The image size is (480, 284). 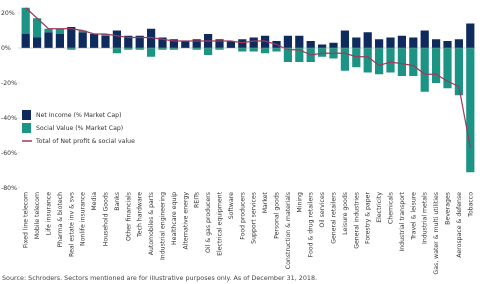 I want to click on x-tick-label: General retailers, so click(x=334, y=218).